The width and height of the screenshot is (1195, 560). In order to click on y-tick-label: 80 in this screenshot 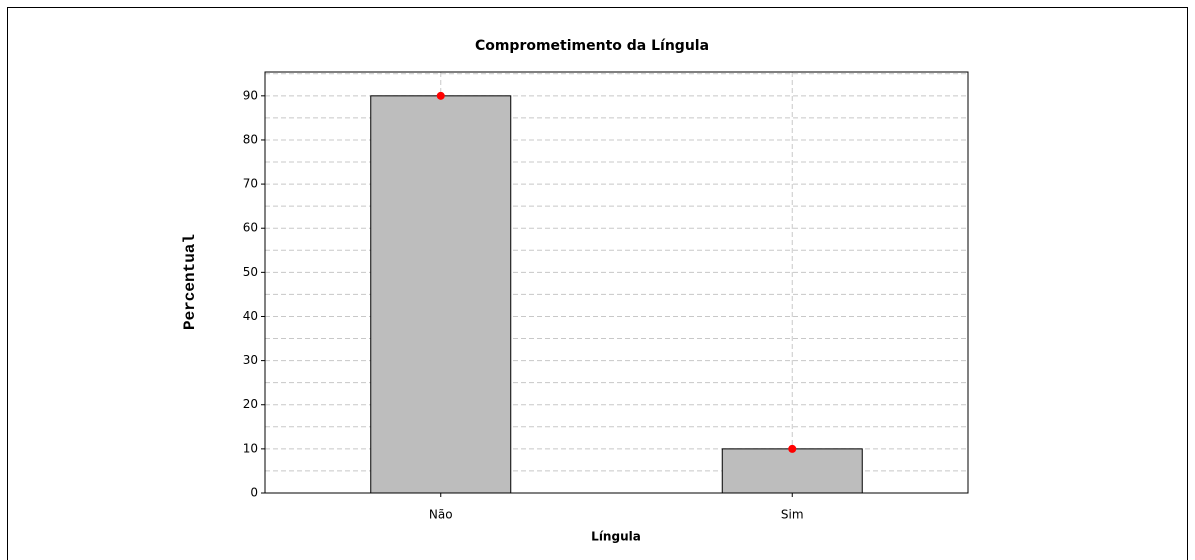, I will do `click(250, 139)`.